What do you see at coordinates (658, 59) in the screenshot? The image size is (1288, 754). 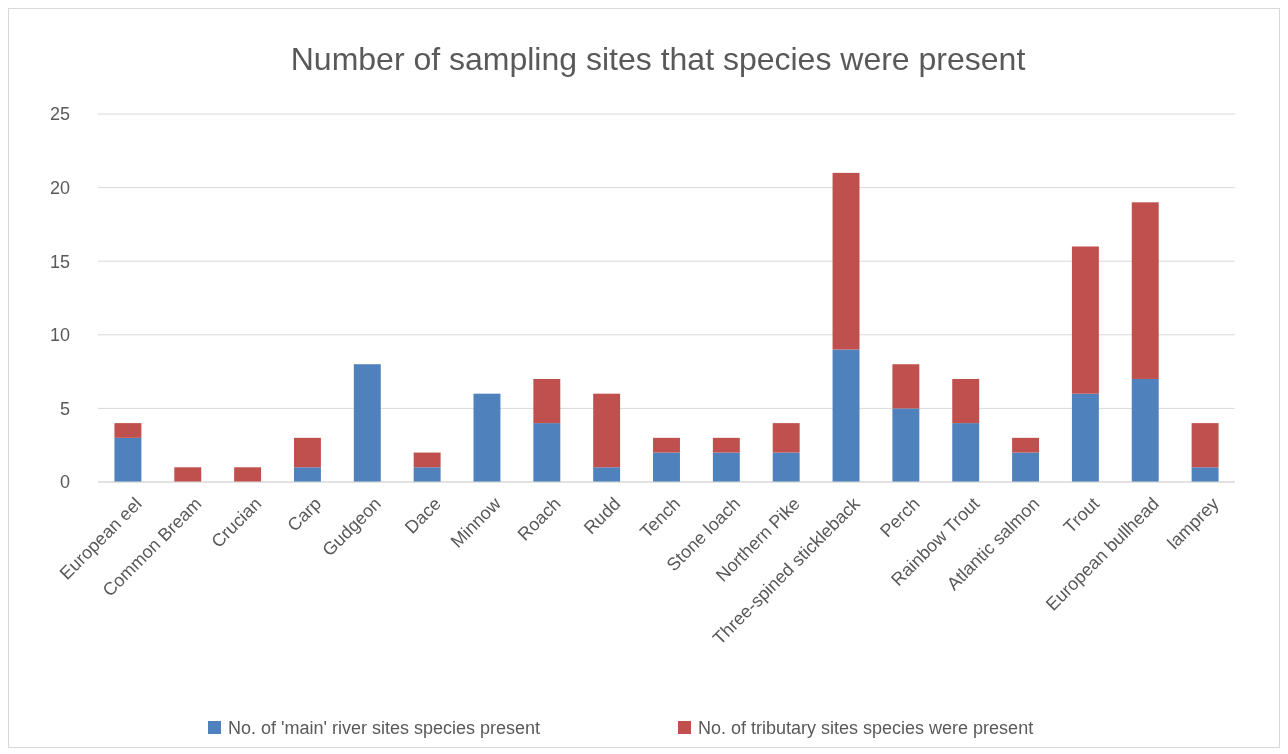 I see `chart-title: Number of sampling sites that species were present` at bounding box center [658, 59].